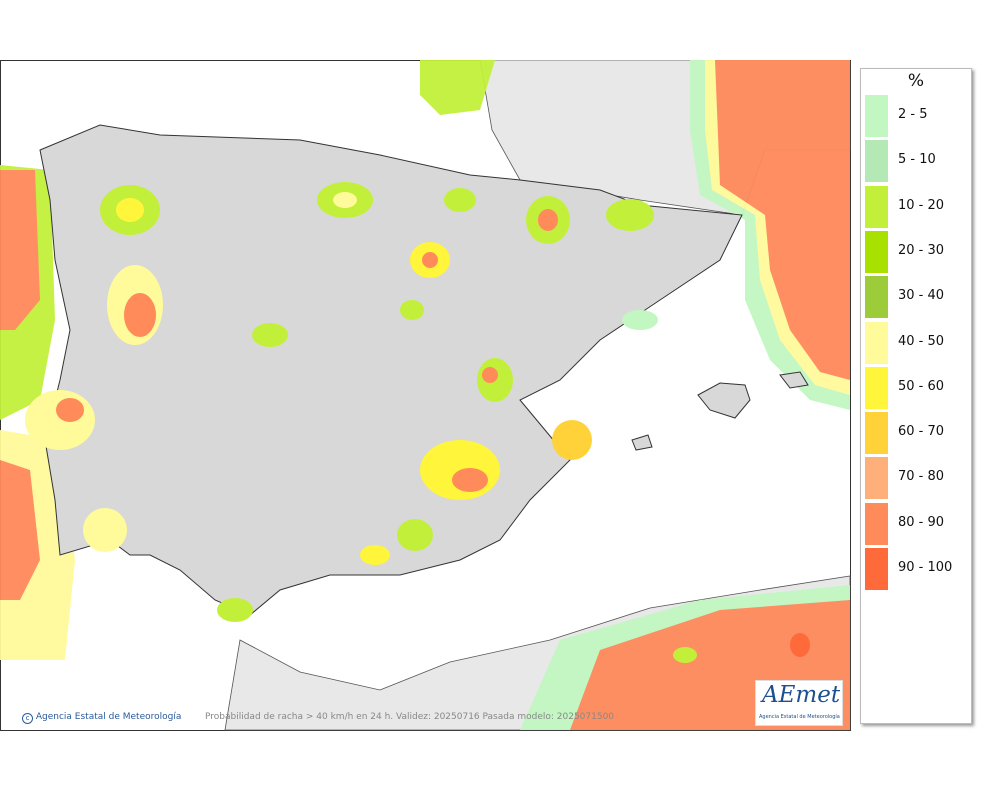 The width and height of the screenshot is (1000, 790). I want to click on credit-text: Agencia Estatal de Meteorología, so click(108, 717).